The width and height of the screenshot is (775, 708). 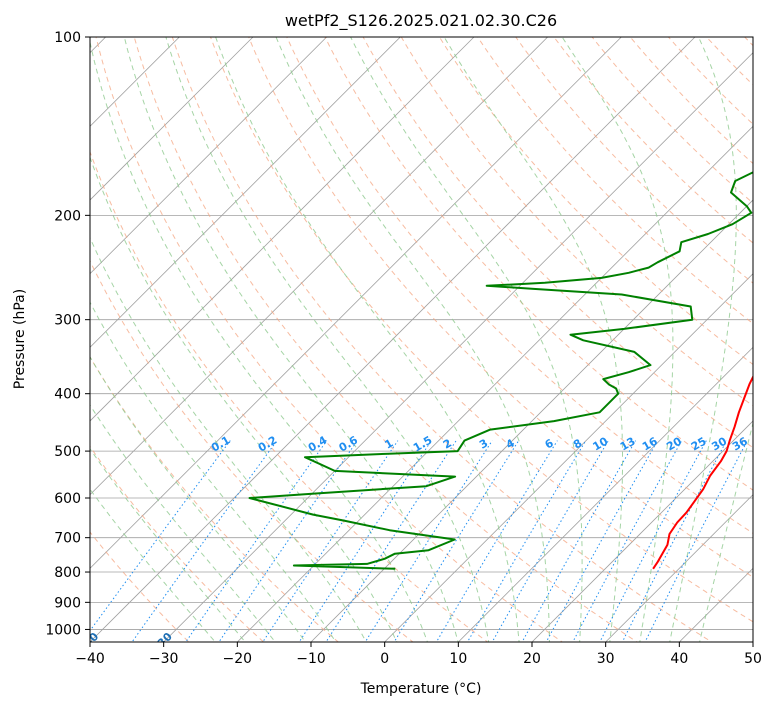 I want to click on x-tick-label: −30, so click(x=164, y=659).